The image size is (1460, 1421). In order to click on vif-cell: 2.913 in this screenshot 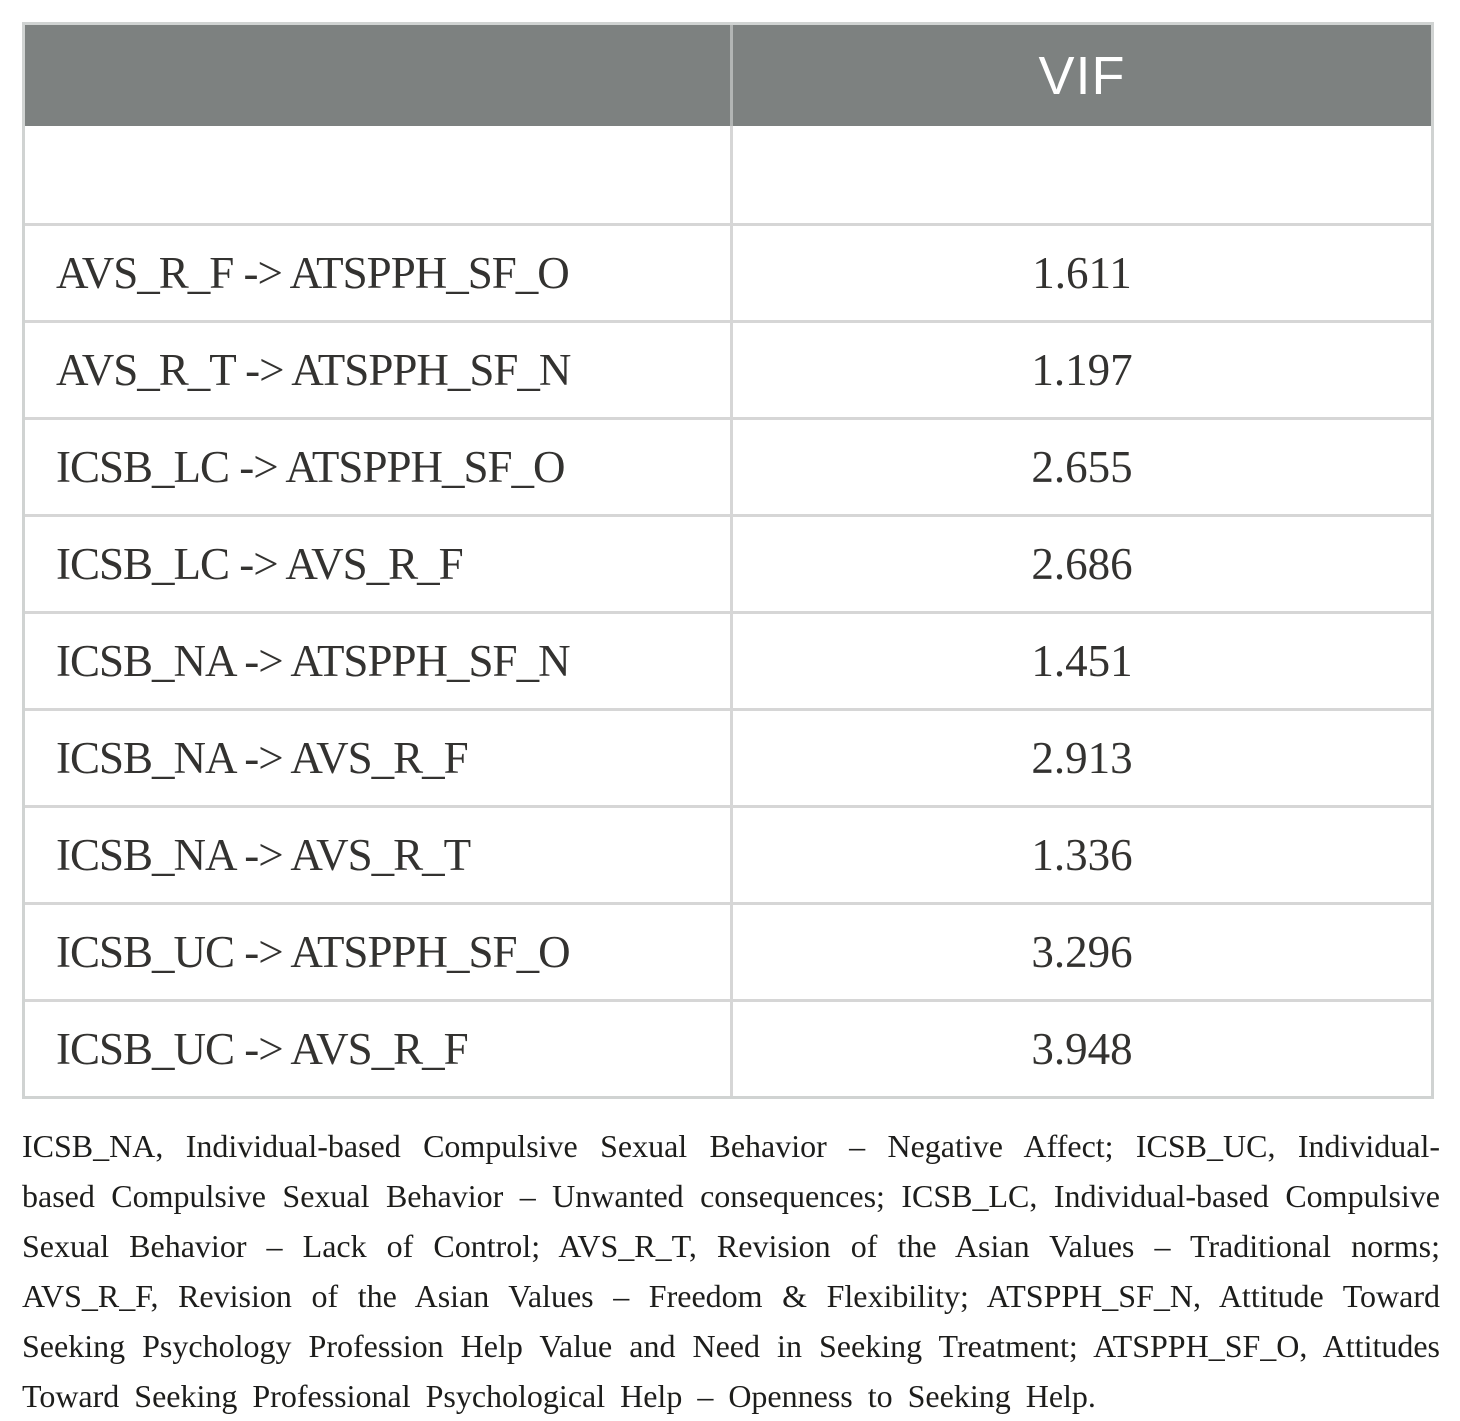, I will do `click(1080, 758)`.